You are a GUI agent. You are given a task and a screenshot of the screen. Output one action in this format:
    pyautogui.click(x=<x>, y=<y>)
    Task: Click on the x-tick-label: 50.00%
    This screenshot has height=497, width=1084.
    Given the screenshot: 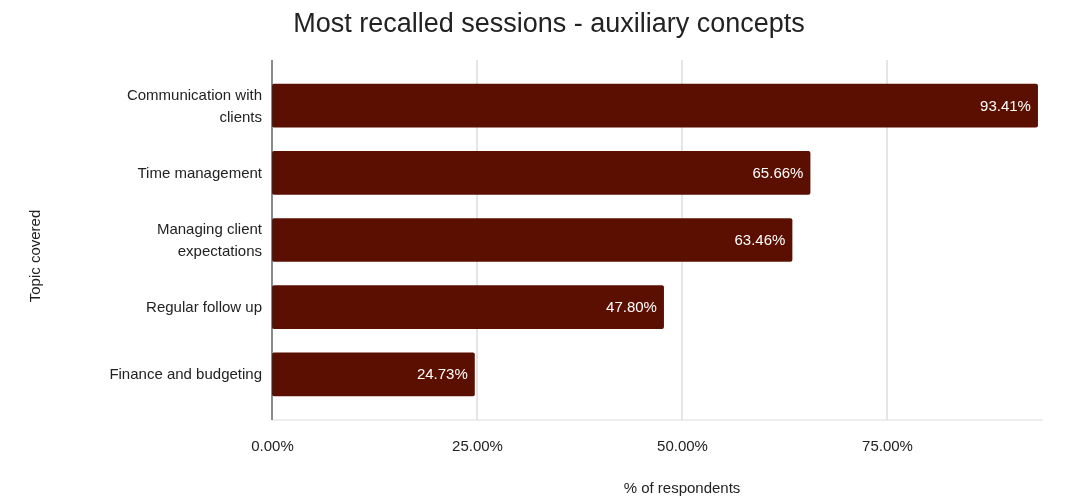 What is the action you would take?
    pyautogui.click(x=682, y=445)
    